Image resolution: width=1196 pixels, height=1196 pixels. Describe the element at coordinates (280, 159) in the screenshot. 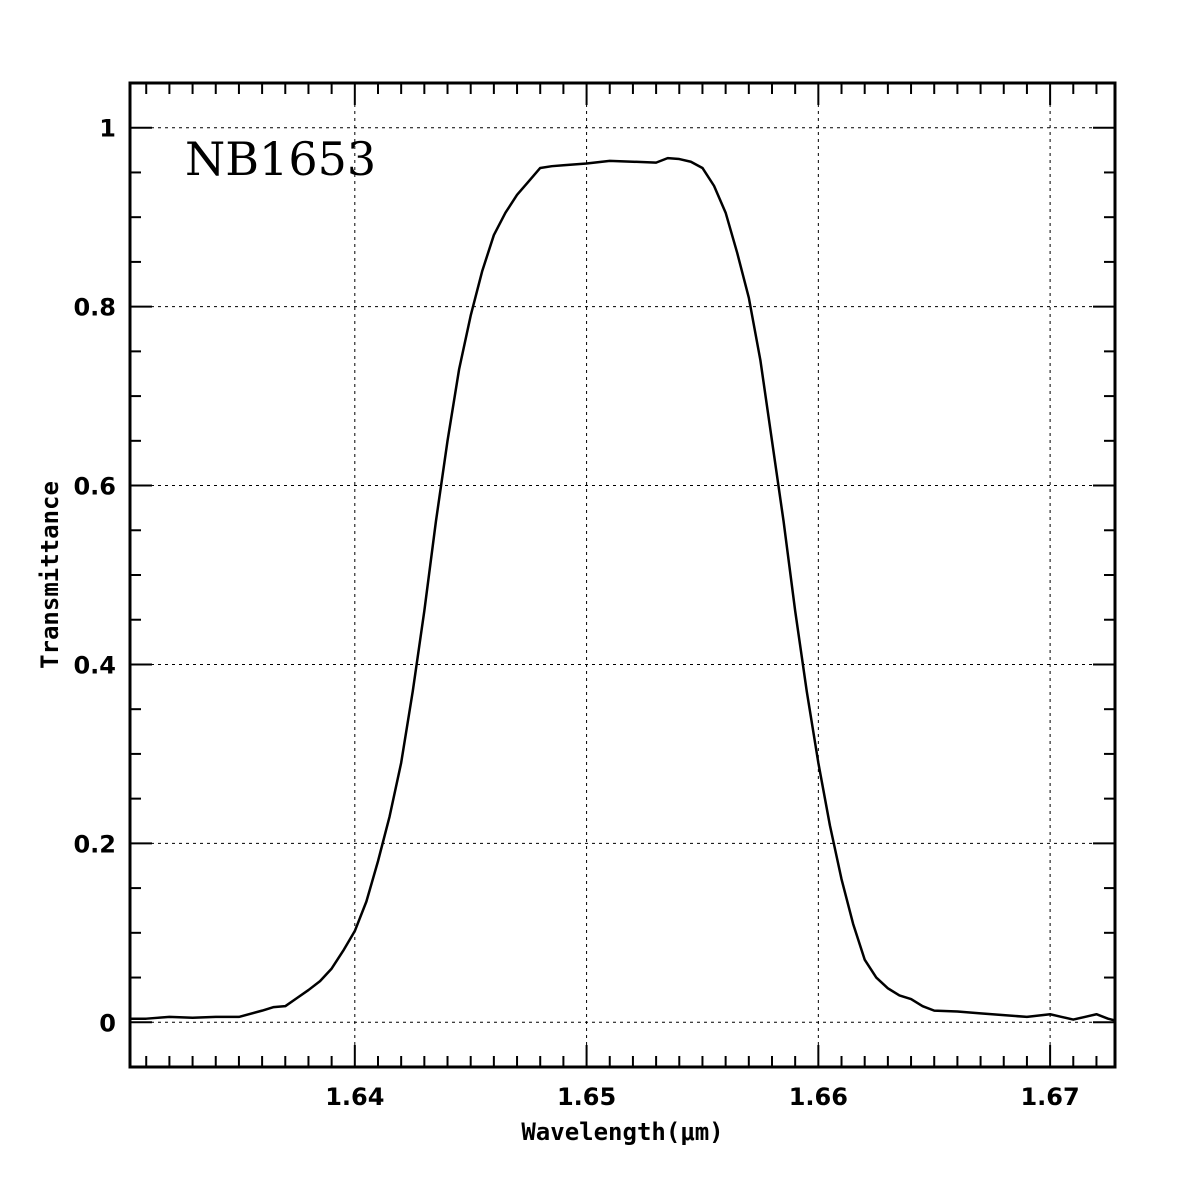

I see `filter-name-annotation: NB1653` at that location.